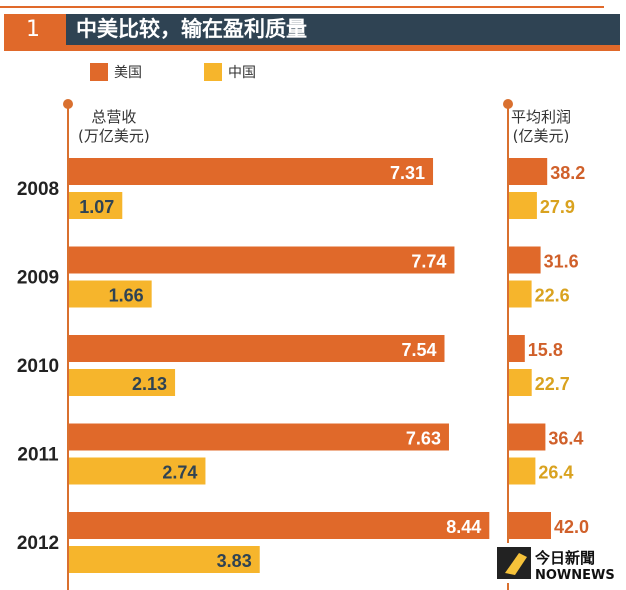 This screenshot has height=590, width=626. I want to click on revenue-value-label: 2.13, so click(149, 384).